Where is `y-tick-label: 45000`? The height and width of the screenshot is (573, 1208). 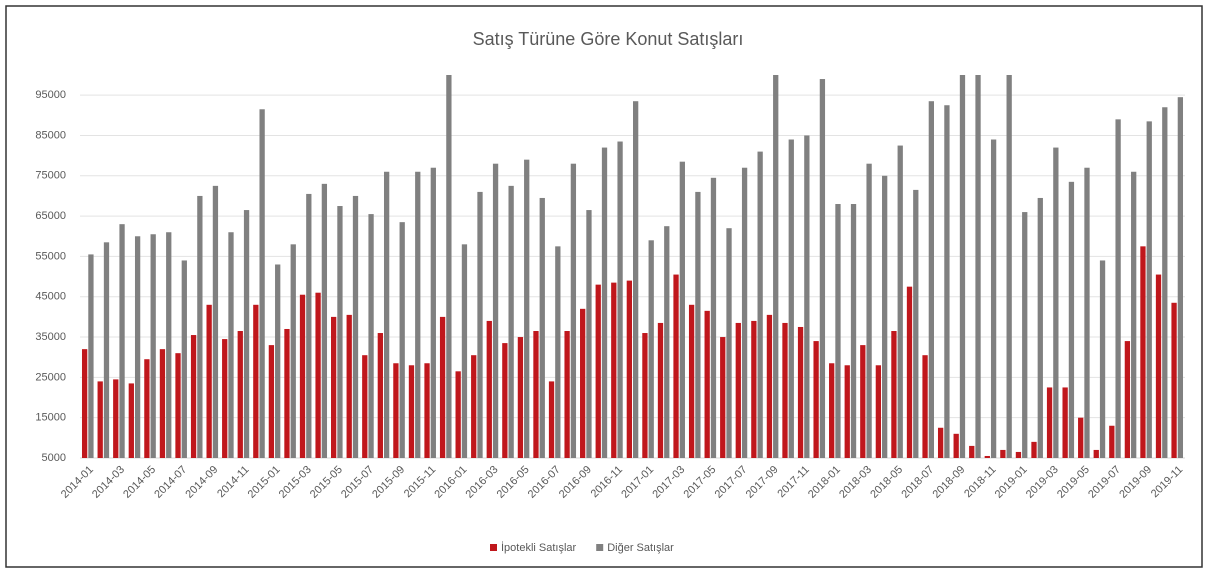
y-tick-label: 45000 is located at coordinates (50, 297).